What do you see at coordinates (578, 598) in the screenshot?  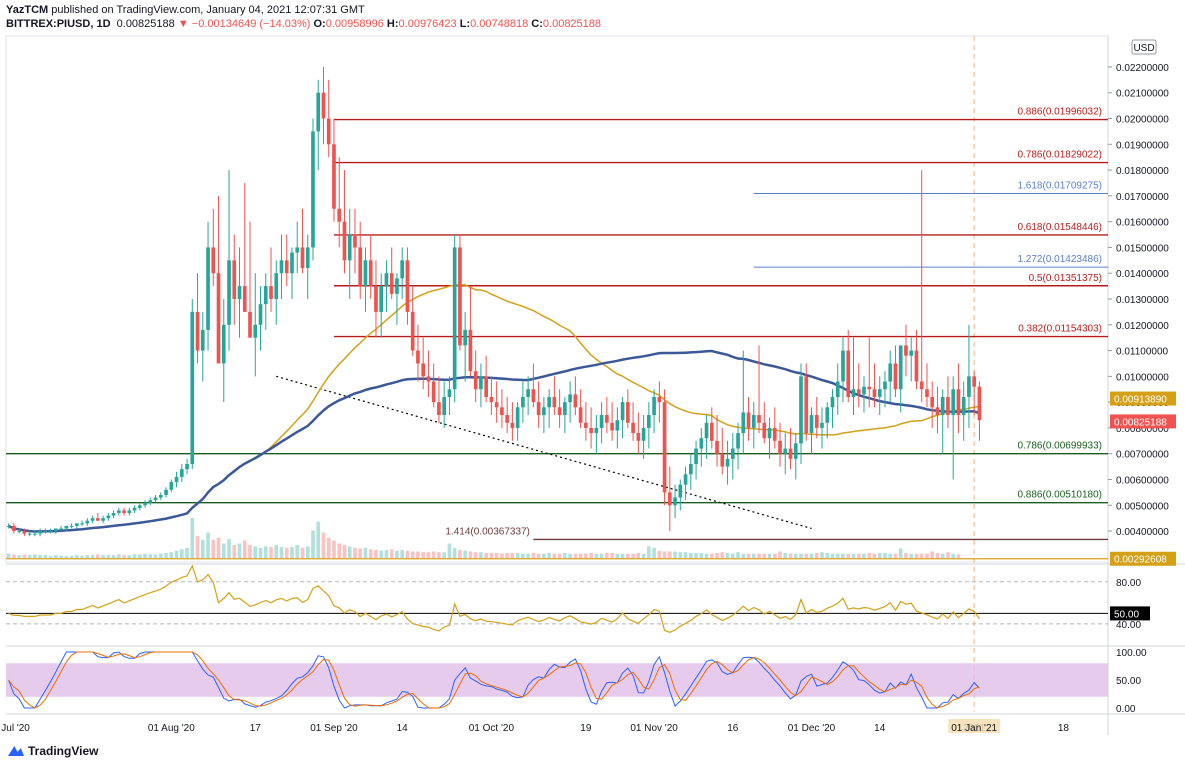 I see `rsi-pane: 80.00 40.0050.00` at bounding box center [578, 598].